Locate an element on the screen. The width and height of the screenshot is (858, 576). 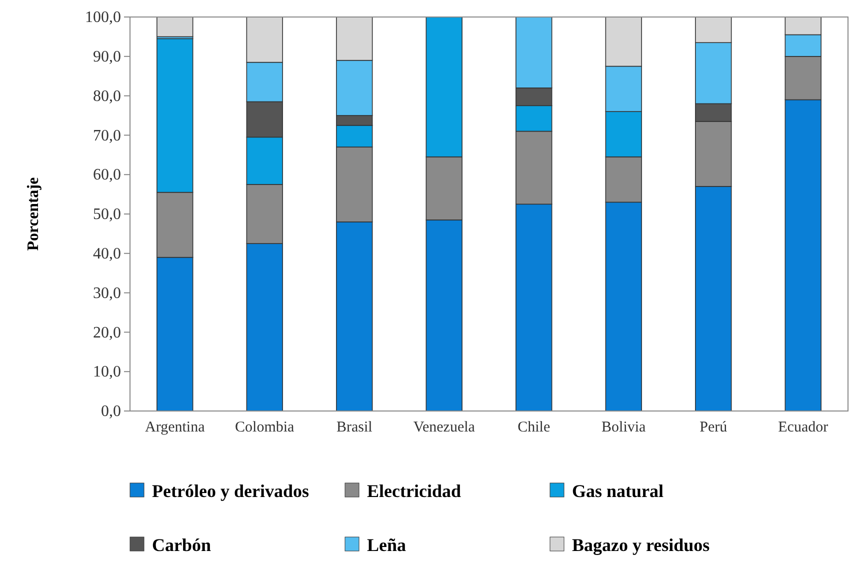
y-tick-label: 60,0 is located at coordinates (107, 175).